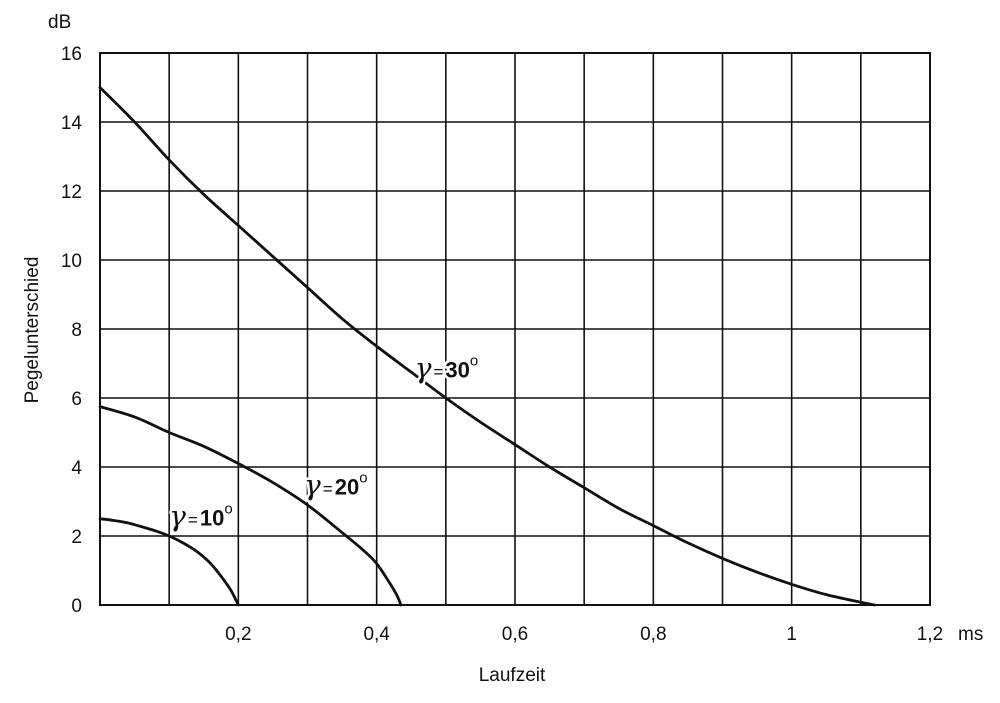  What do you see at coordinates (72, 123) in the screenshot?
I see `y-tick-label: 14` at bounding box center [72, 123].